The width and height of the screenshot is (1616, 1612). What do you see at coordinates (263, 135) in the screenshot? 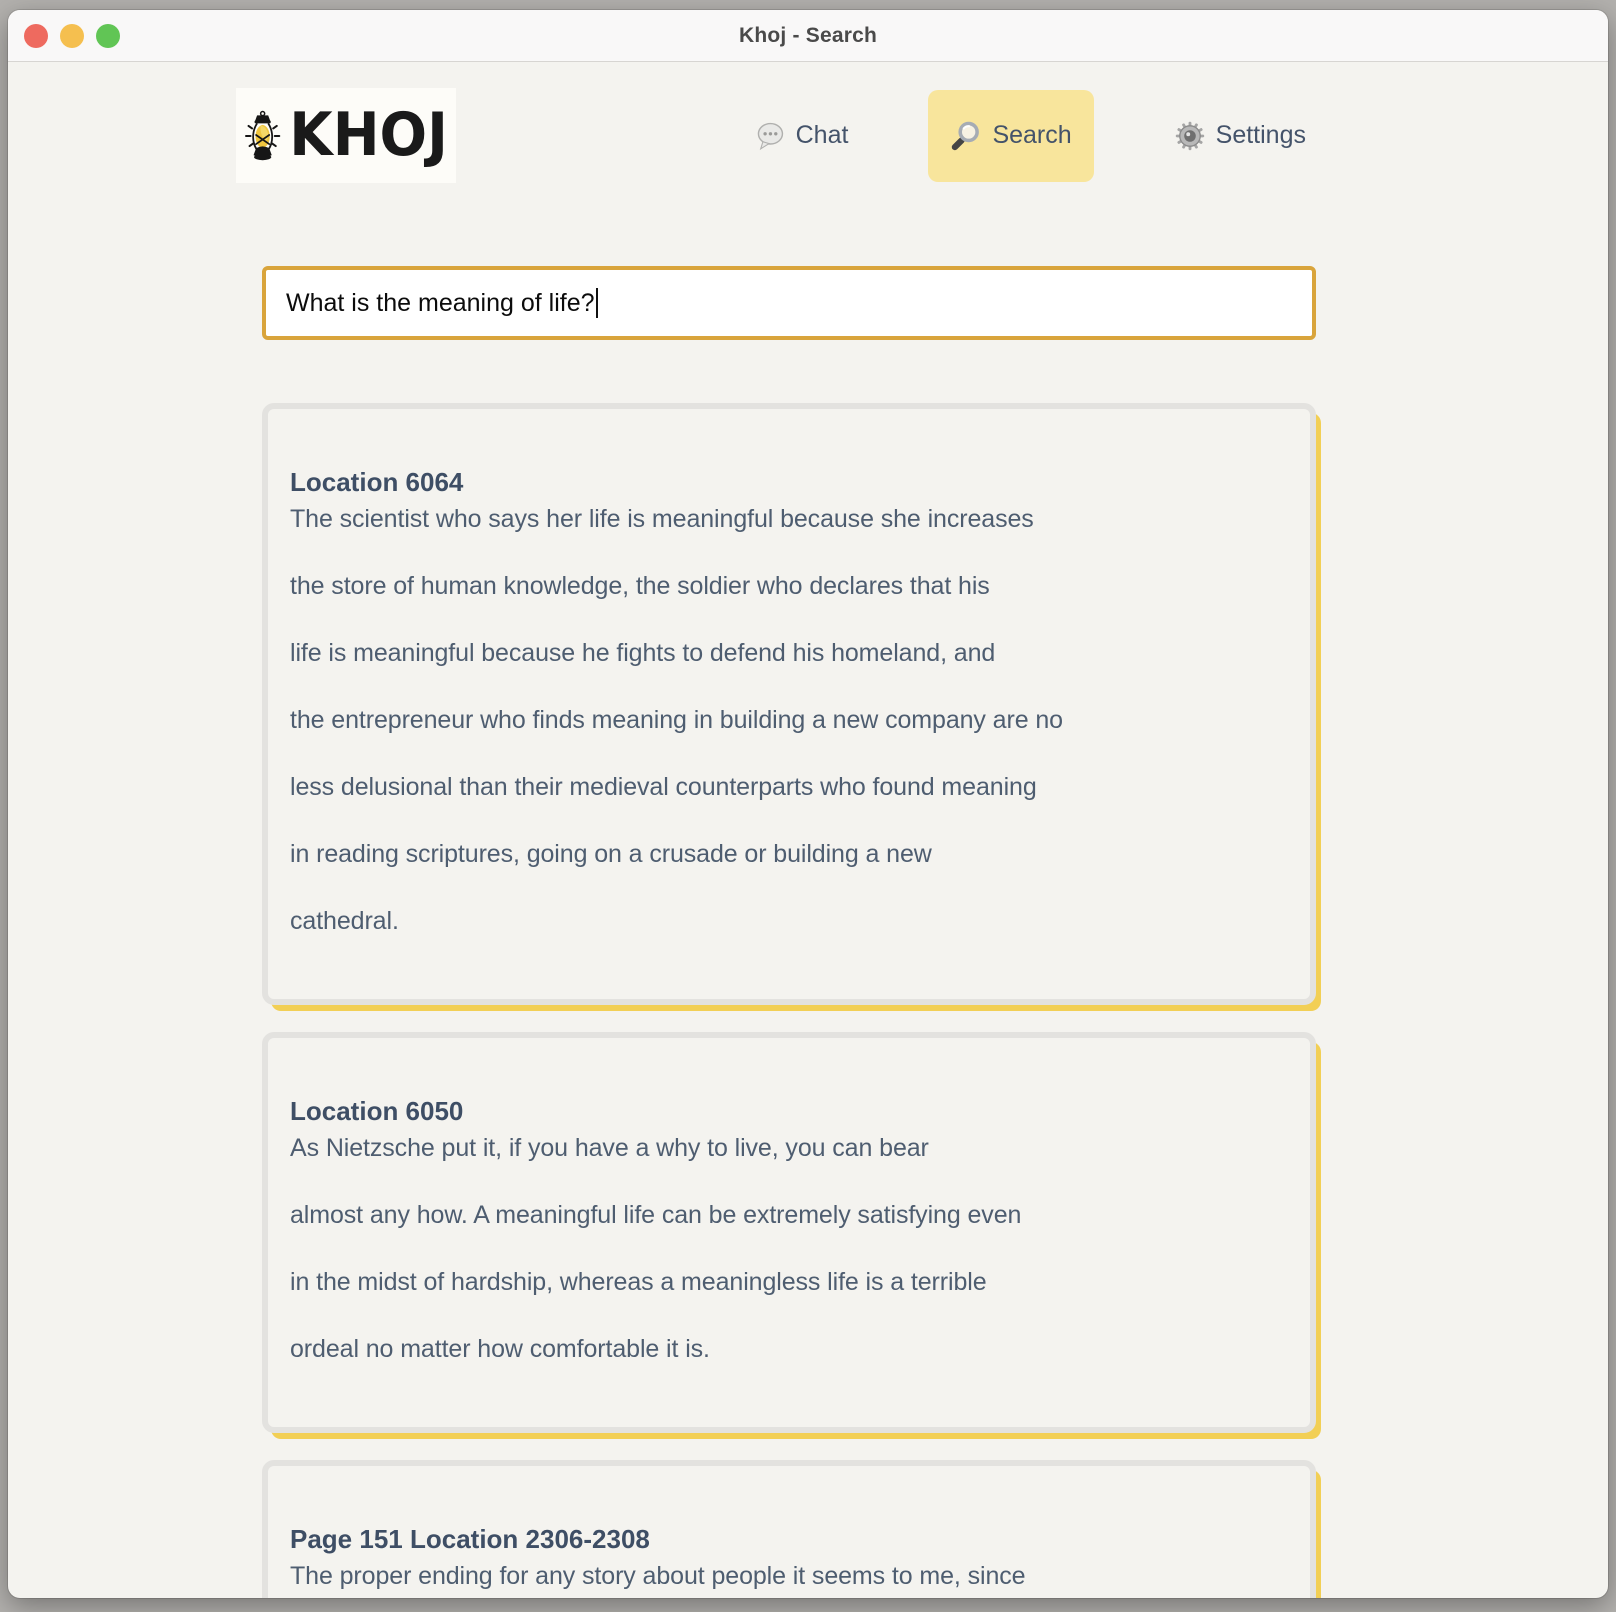
I see `lantern-icon` at bounding box center [263, 135].